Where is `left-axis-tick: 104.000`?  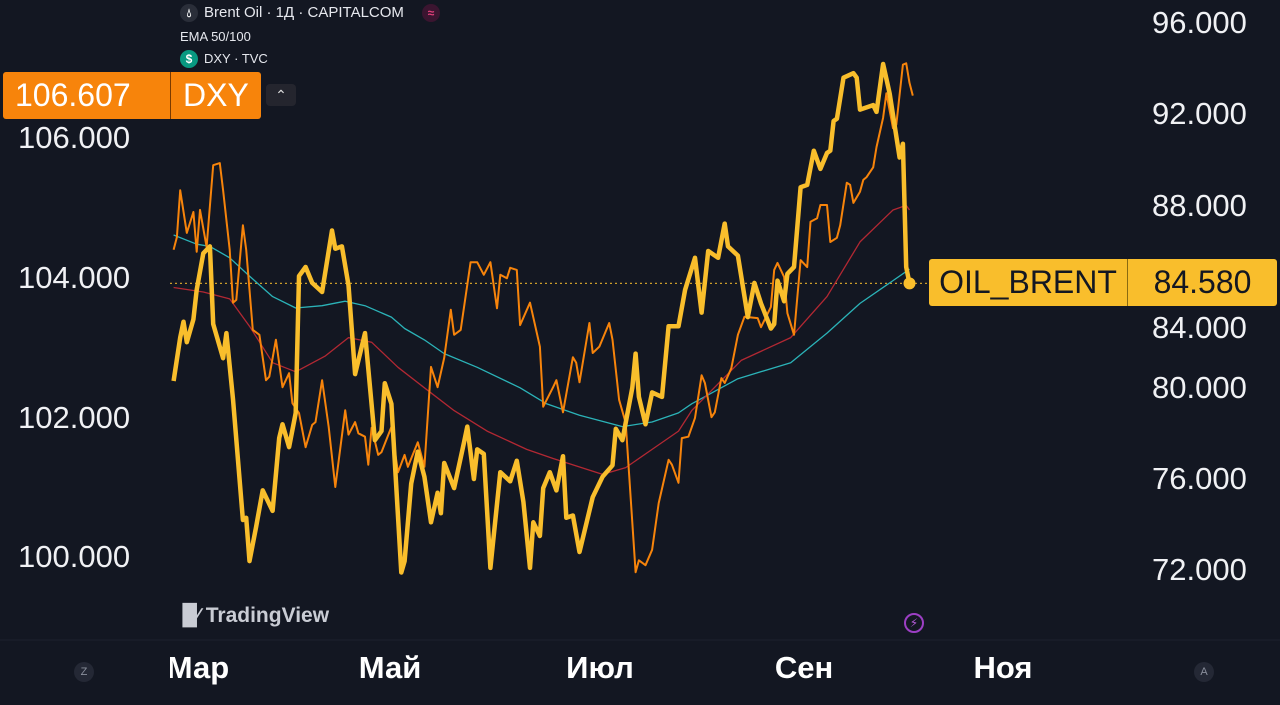 left-axis-tick: 104.000 is located at coordinates (74, 277).